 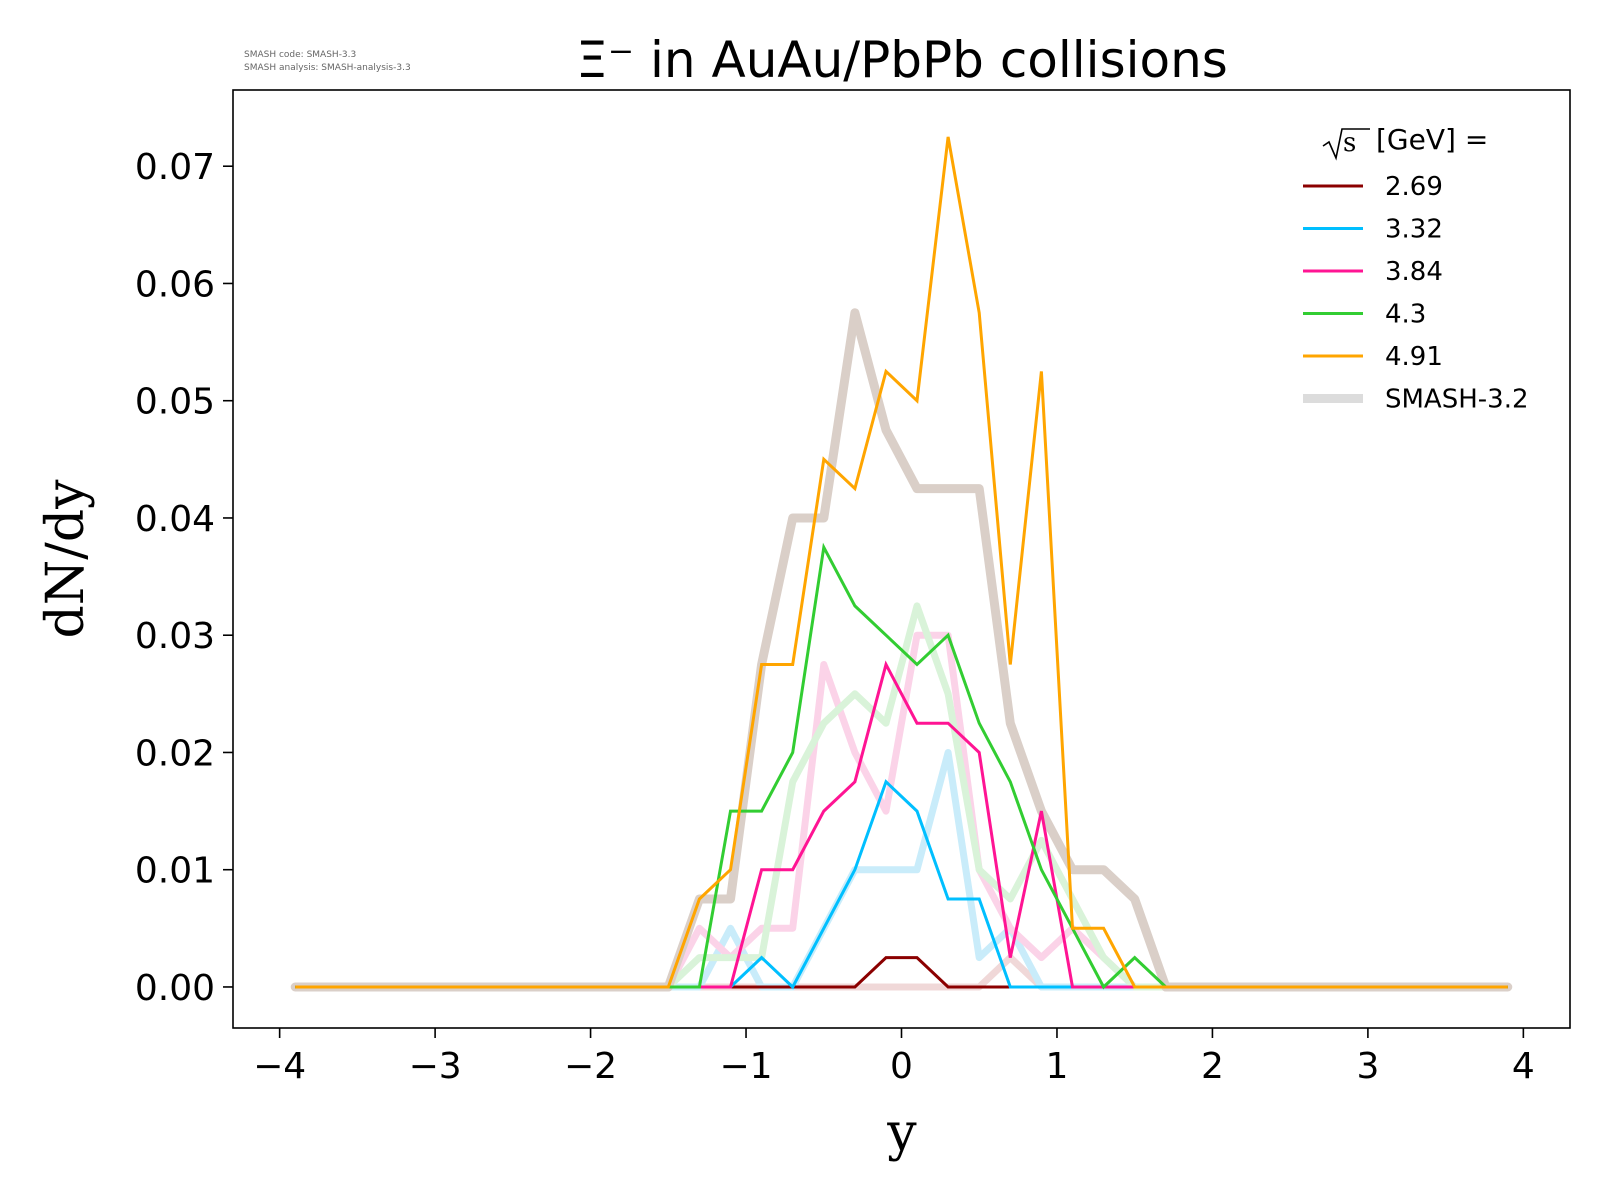 What do you see at coordinates (1416, 293) in the screenshot?
I see `legend-entries: 2.69 3.32 3.84 4.3 4.91 SMASH-3.2` at bounding box center [1416, 293].